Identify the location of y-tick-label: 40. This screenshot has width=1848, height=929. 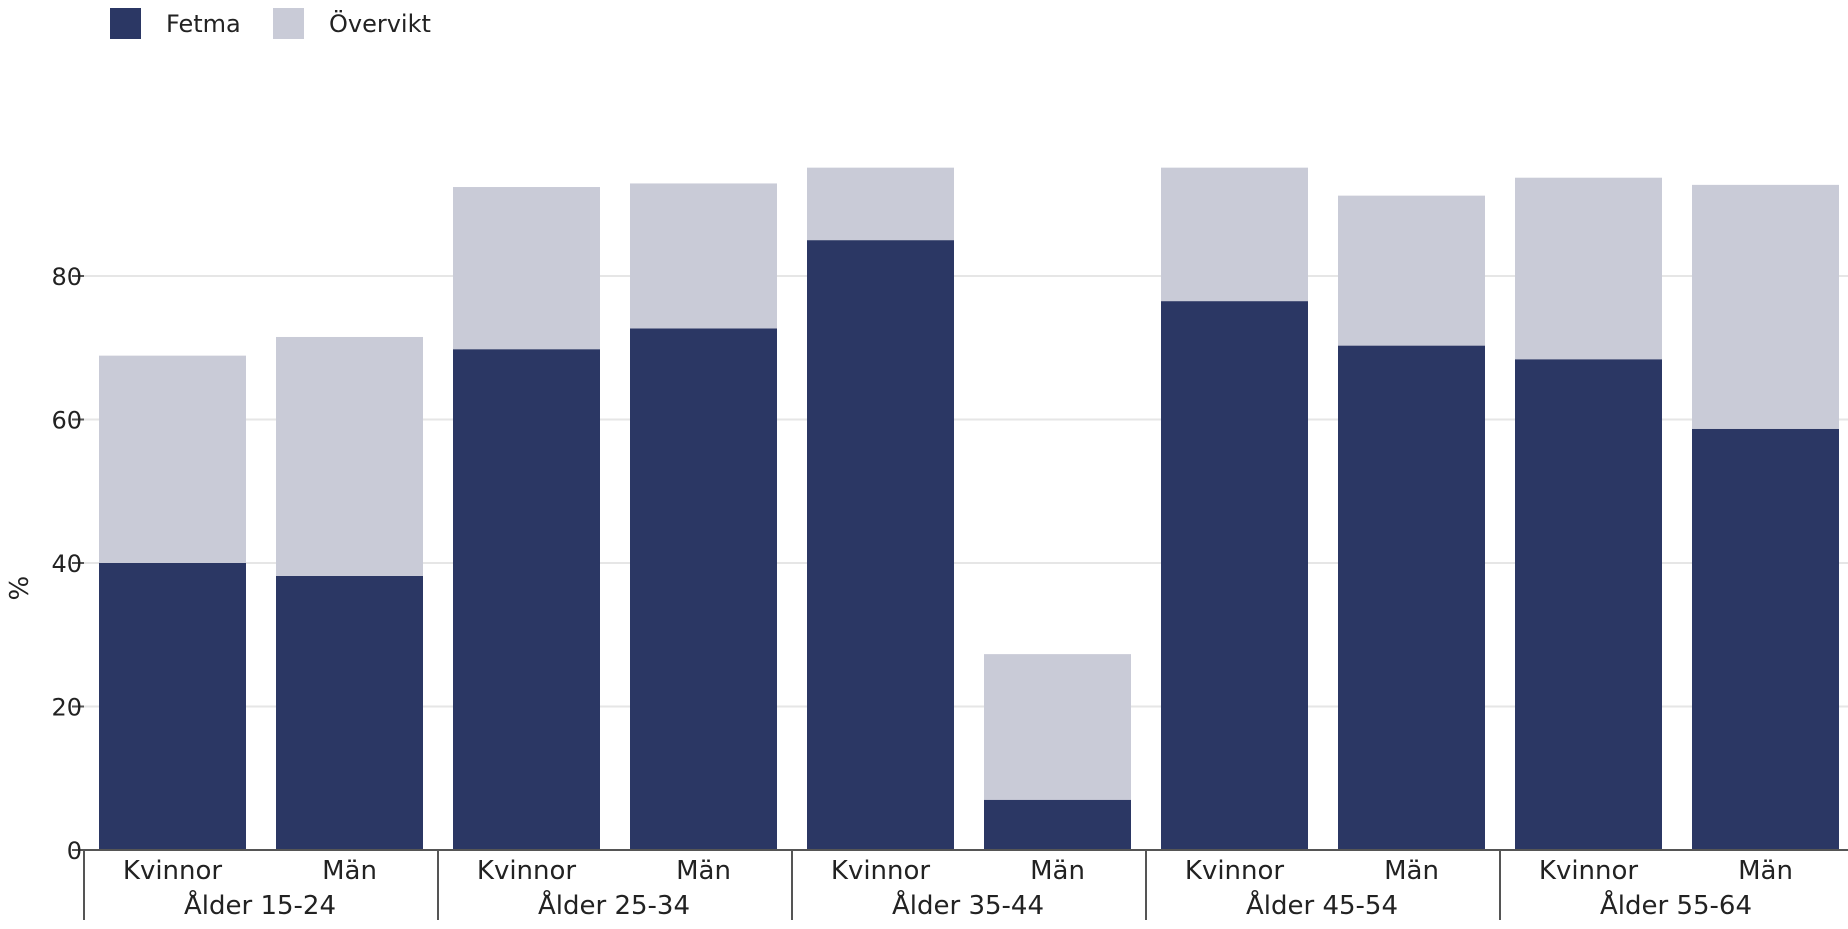
(66, 564).